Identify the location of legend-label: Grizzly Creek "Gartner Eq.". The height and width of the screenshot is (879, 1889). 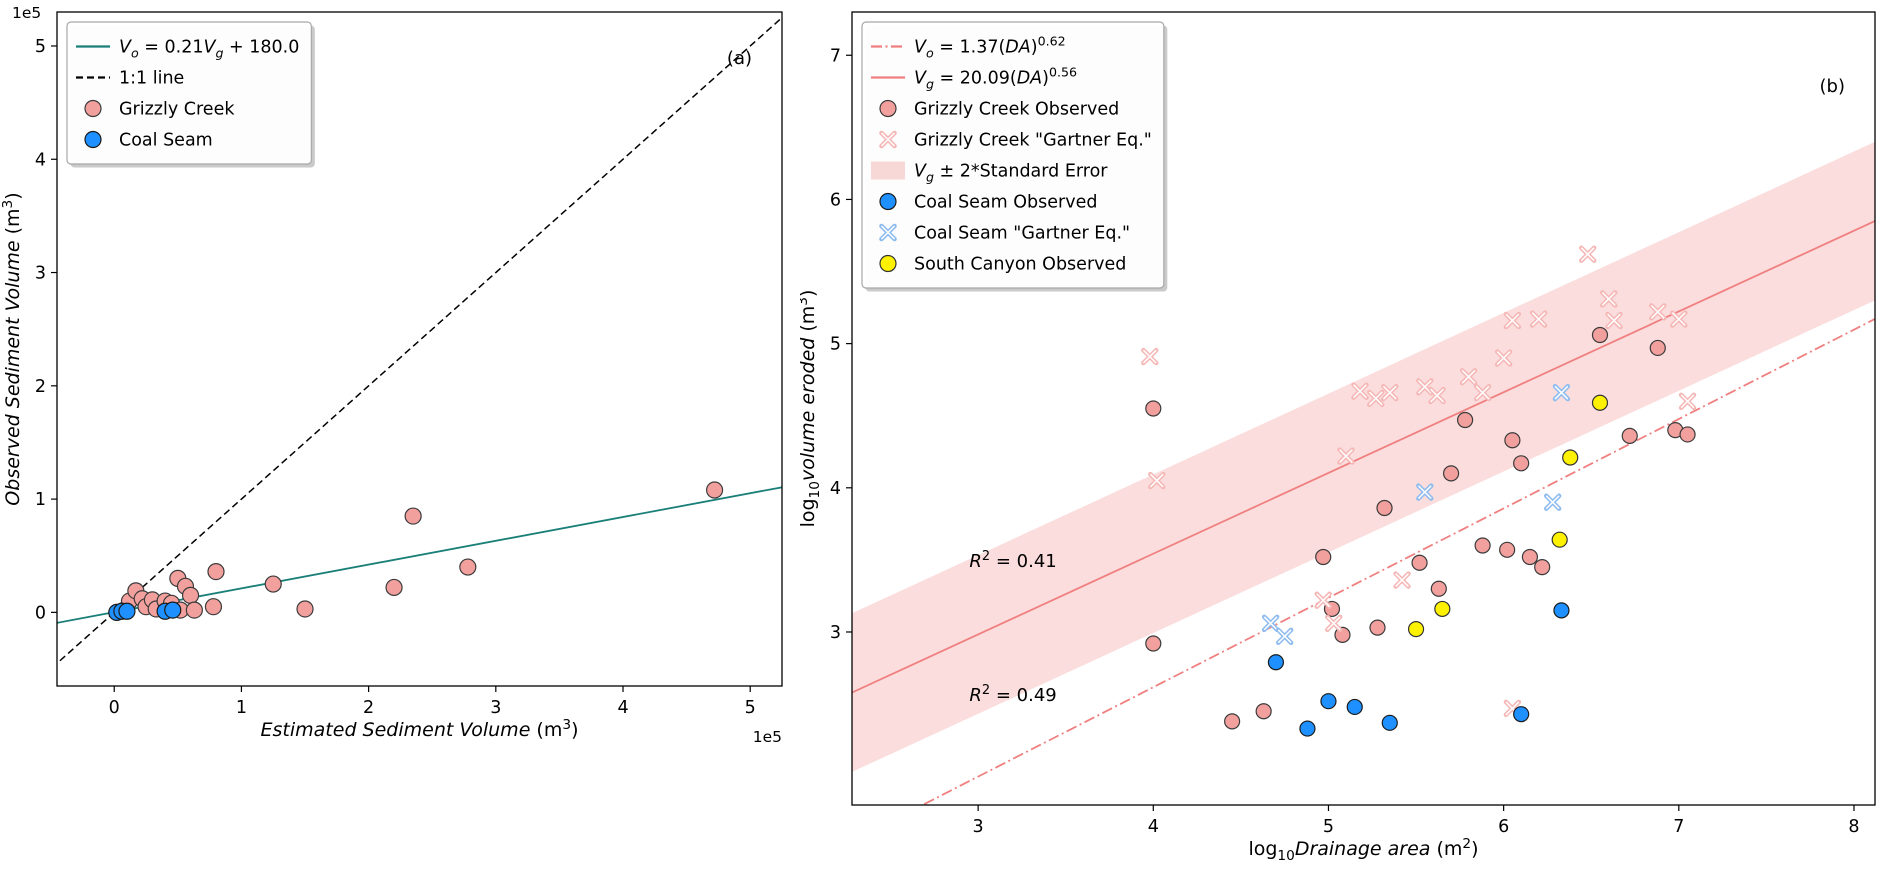
(1033, 141).